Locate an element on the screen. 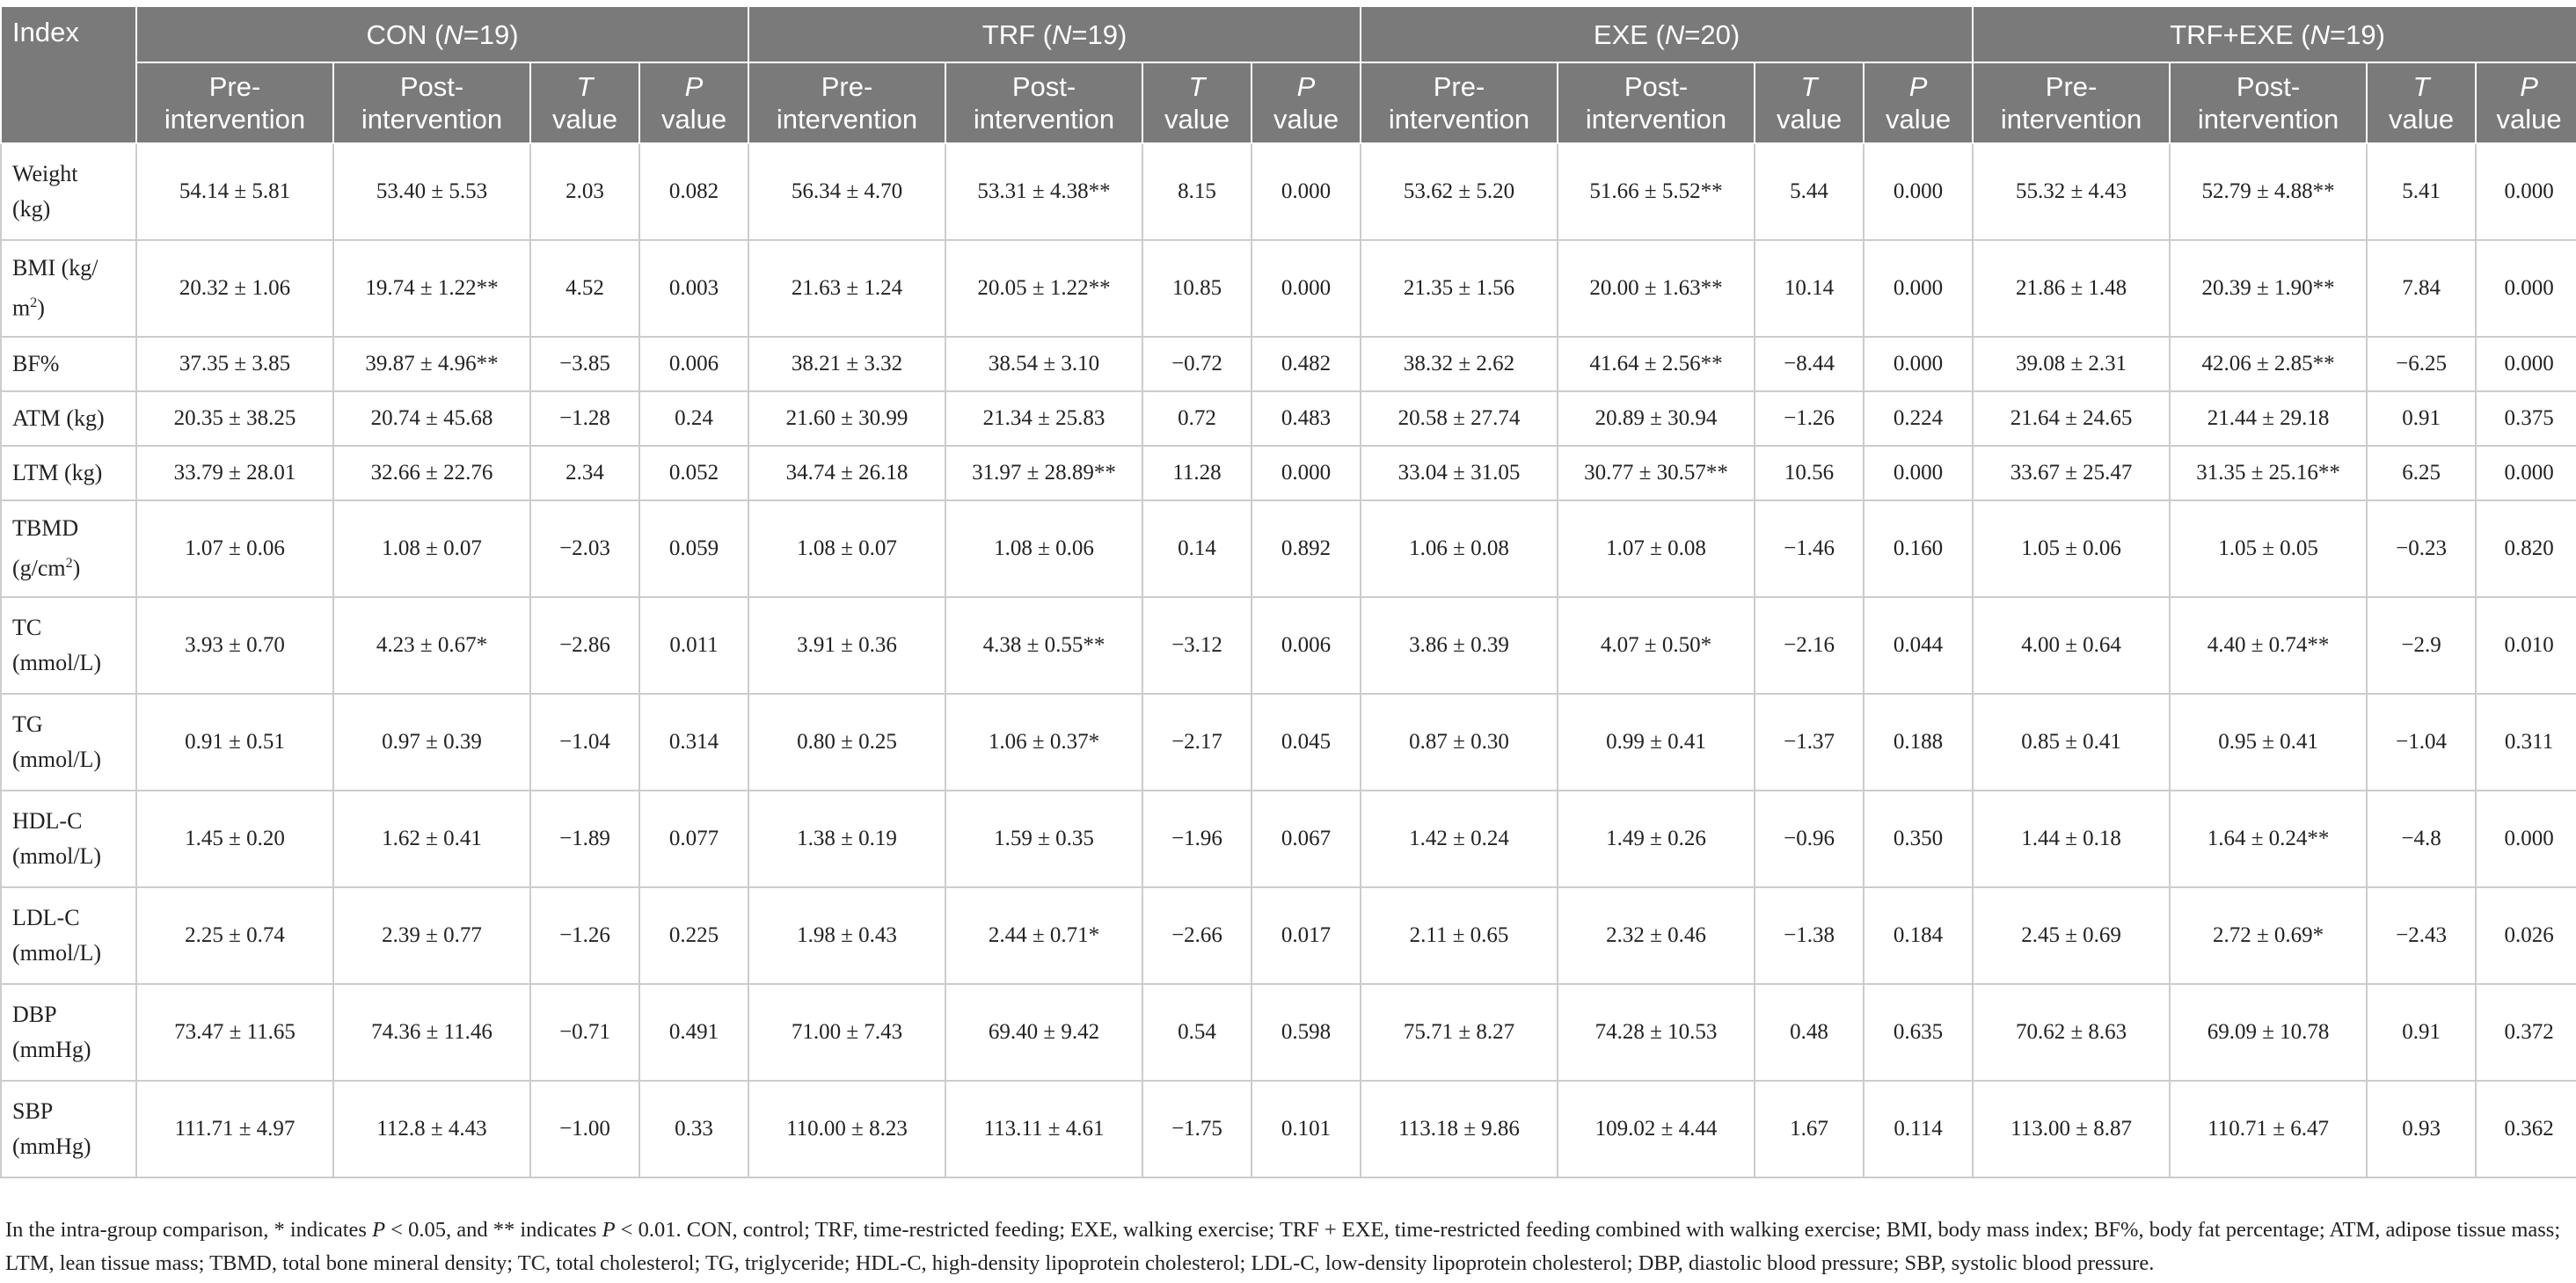 This screenshot has width=2576, height=1283. table-cell: −2.03 is located at coordinates (584, 548).